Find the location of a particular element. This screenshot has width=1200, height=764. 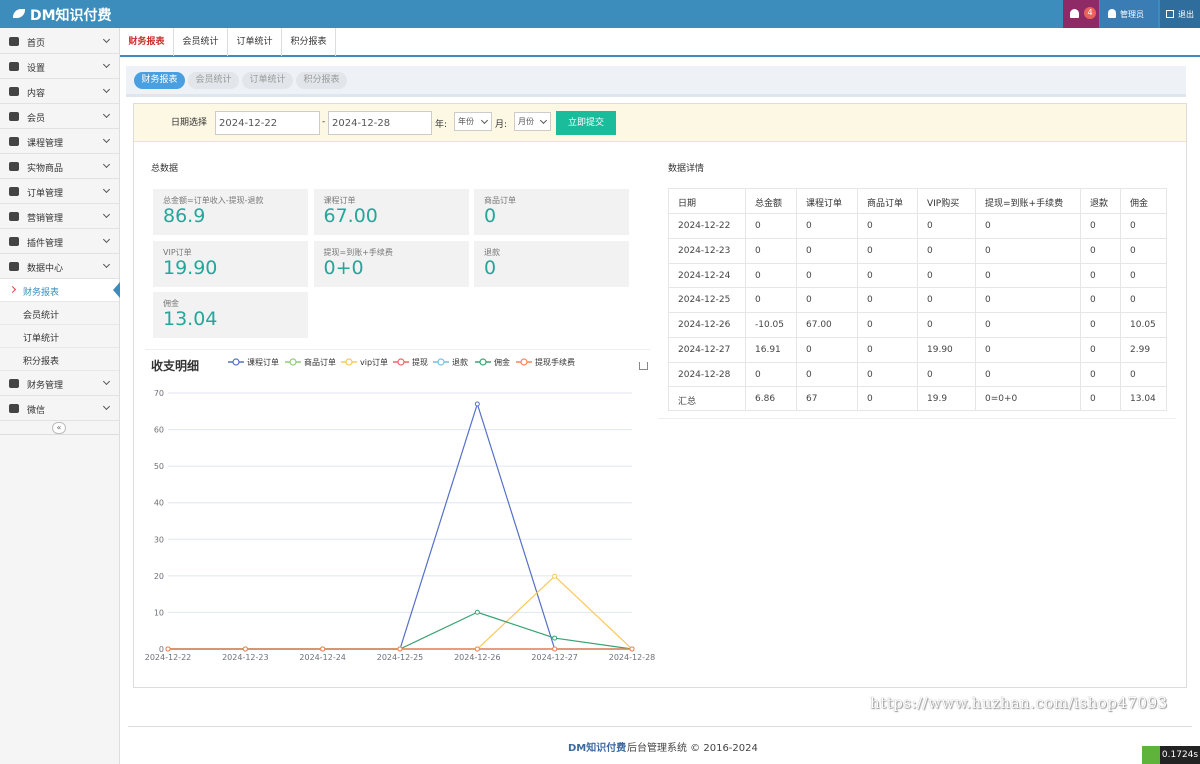

x-tick-label: 2024-12-28 is located at coordinates (632, 657).